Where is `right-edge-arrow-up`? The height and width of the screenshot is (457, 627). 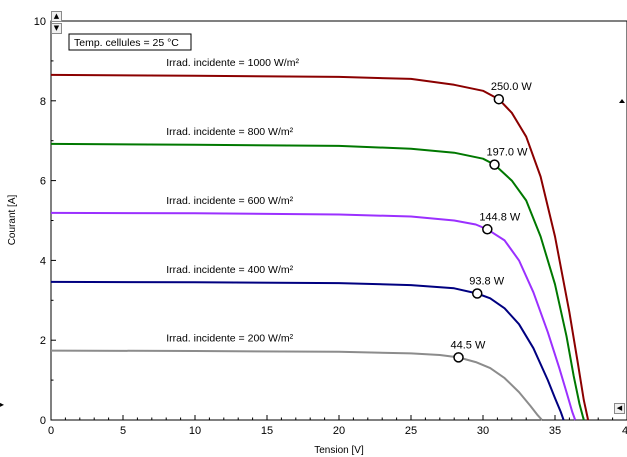
right-edge-arrow-up is located at coordinates (622, 101).